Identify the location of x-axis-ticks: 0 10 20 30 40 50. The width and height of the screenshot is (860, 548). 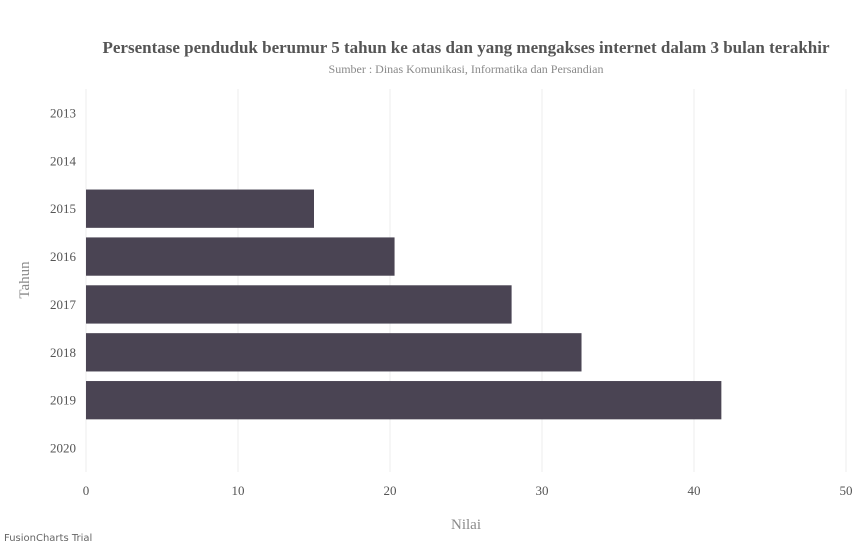
(468, 490).